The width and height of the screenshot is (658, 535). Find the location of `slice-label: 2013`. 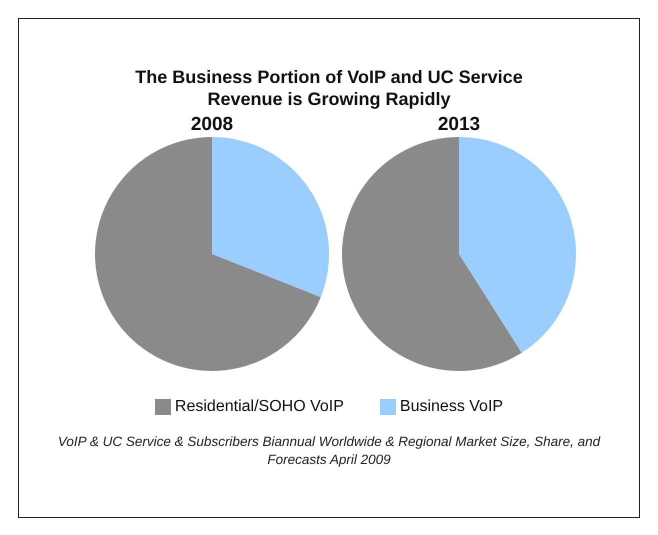

slice-label: 2013 is located at coordinates (459, 125).